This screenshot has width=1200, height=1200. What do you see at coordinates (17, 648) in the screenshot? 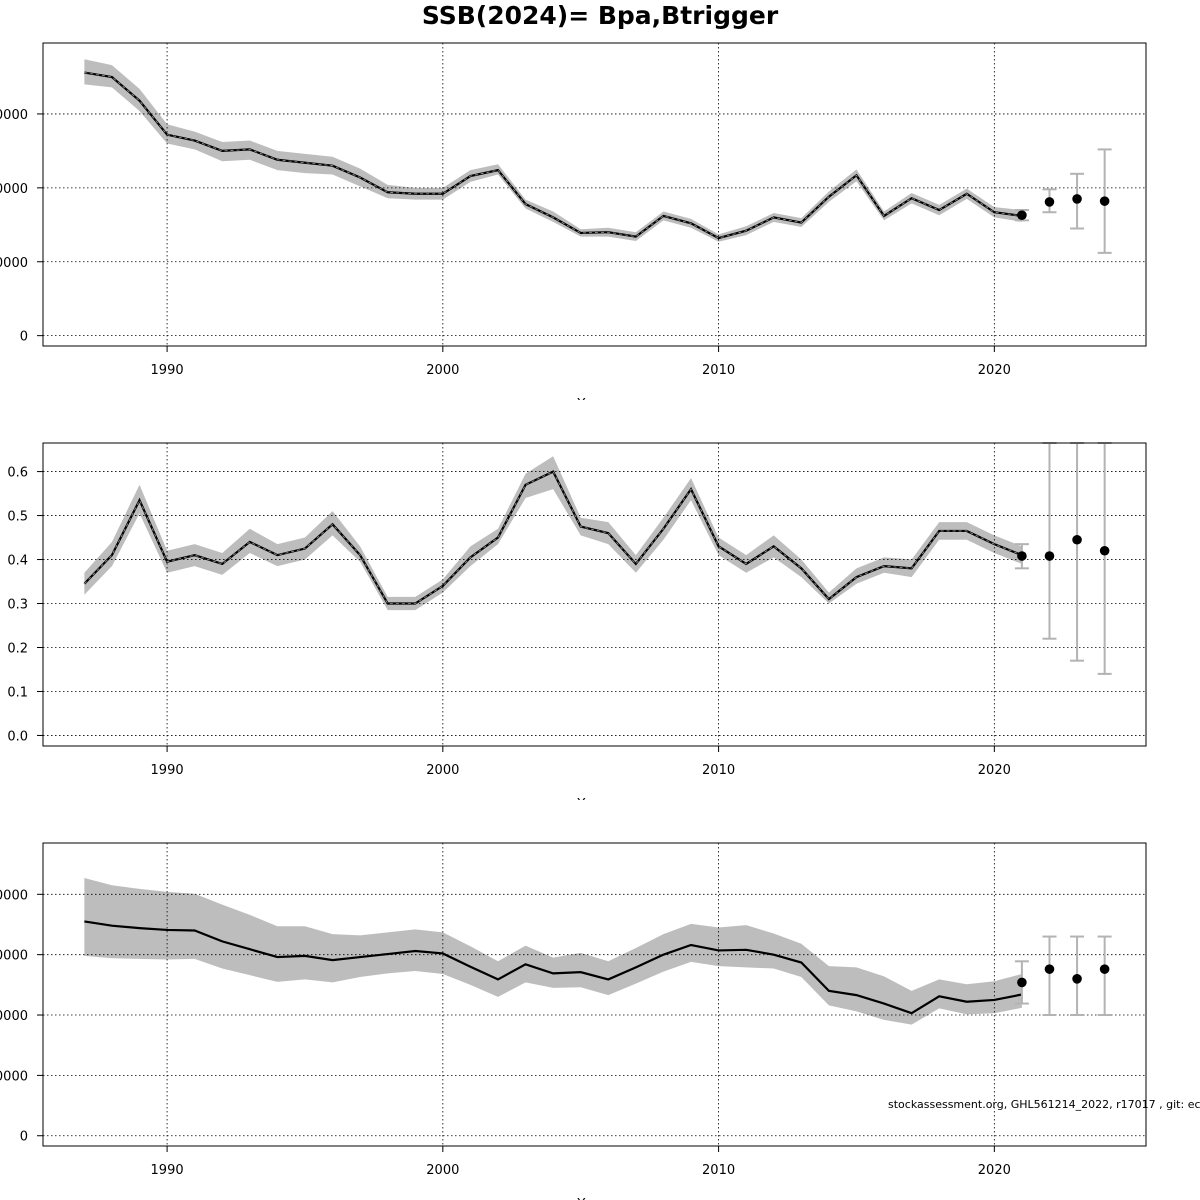
I see `y-tick-label: 0.2` at bounding box center [17, 648].